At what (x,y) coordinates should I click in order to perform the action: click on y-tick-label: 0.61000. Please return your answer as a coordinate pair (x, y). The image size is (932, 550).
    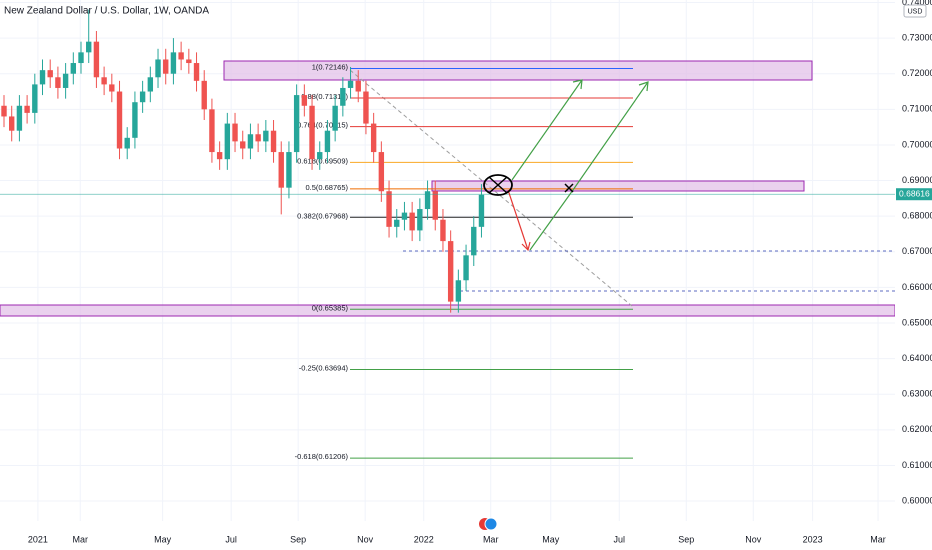
    Looking at the image, I should click on (917, 465).